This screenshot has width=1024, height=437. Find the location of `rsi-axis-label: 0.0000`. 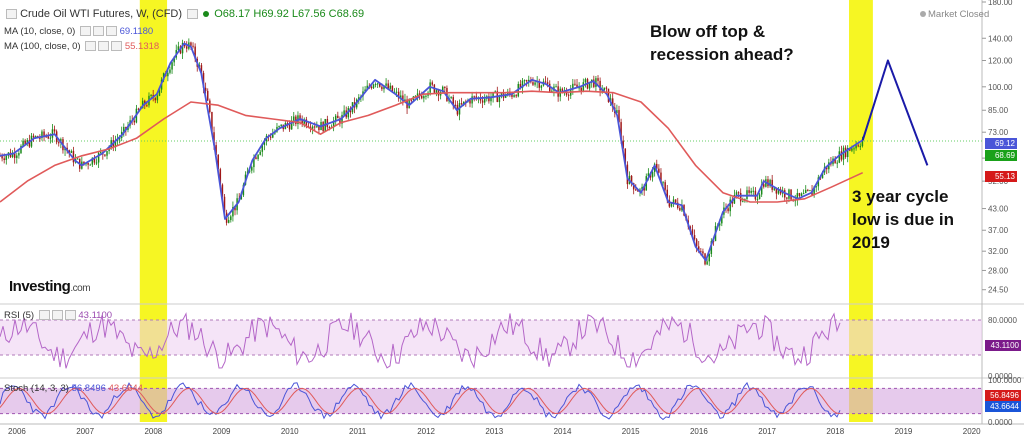

rsi-axis-label: 0.0000 is located at coordinates (1000, 376).